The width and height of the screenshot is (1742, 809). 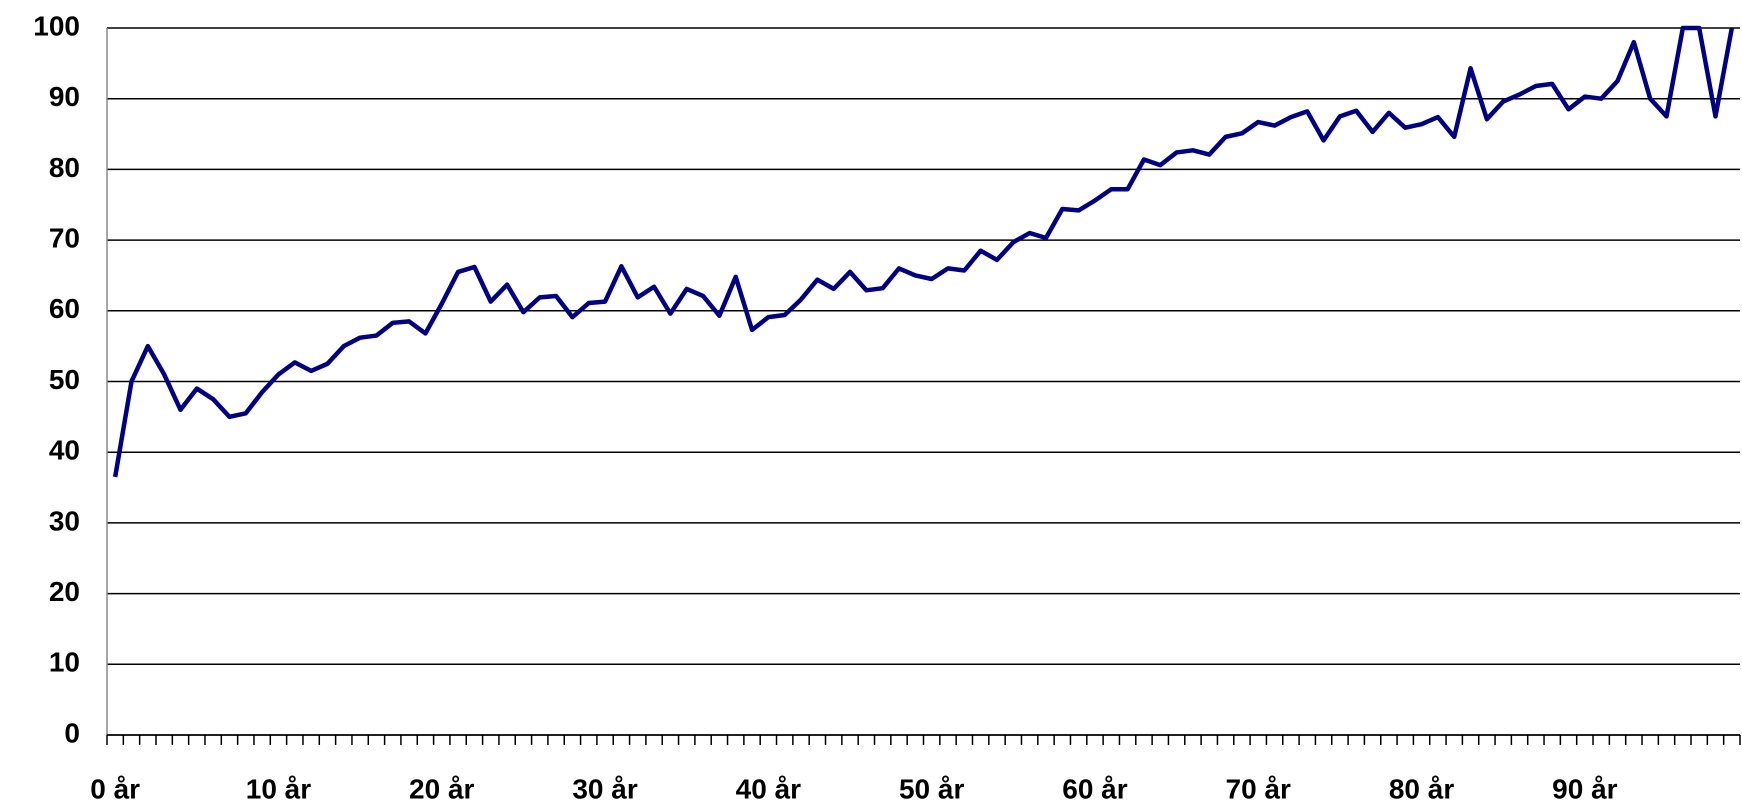 I want to click on y-tick-label: 90, so click(x=64, y=96).